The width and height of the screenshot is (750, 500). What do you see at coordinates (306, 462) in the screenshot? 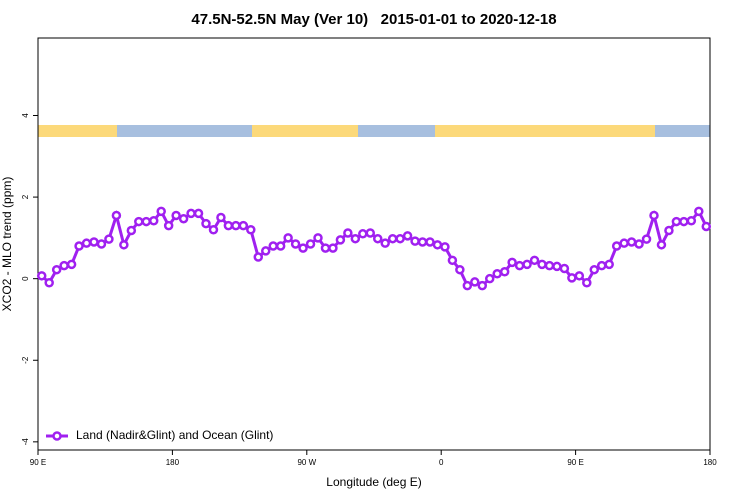
I see `x-tick-label: 90 W` at bounding box center [306, 462].